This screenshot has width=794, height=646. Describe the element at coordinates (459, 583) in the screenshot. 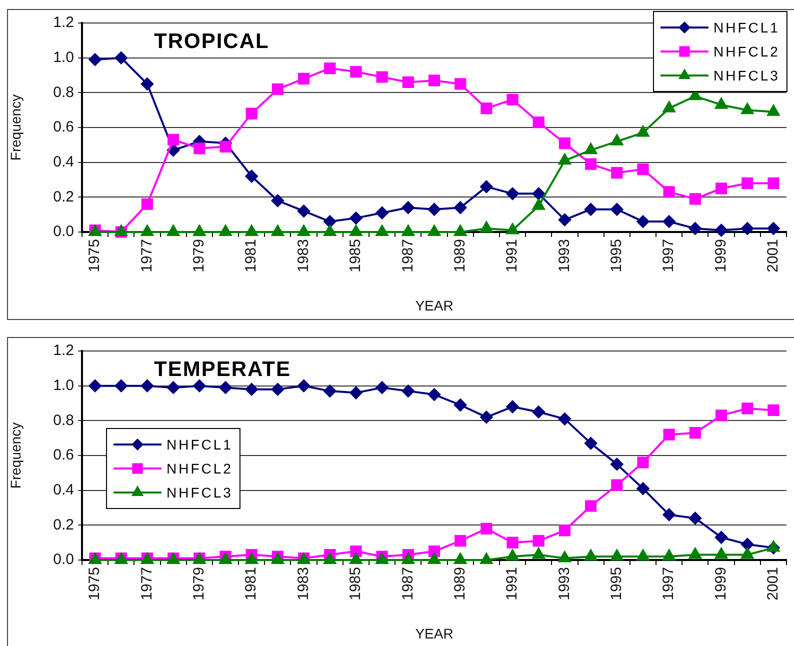

I see `x-tick-label: 1989` at that location.